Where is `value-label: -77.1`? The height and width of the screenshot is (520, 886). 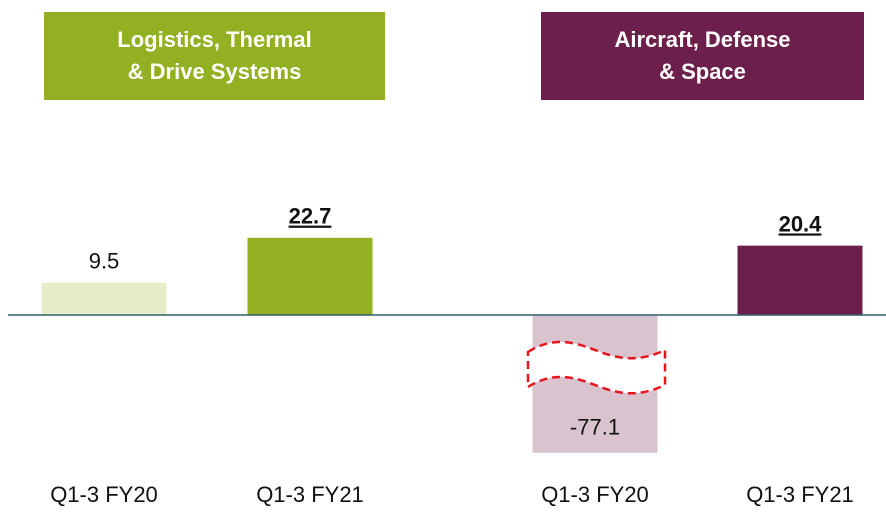 value-label: -77.1 is located at coordinates (595, 427).